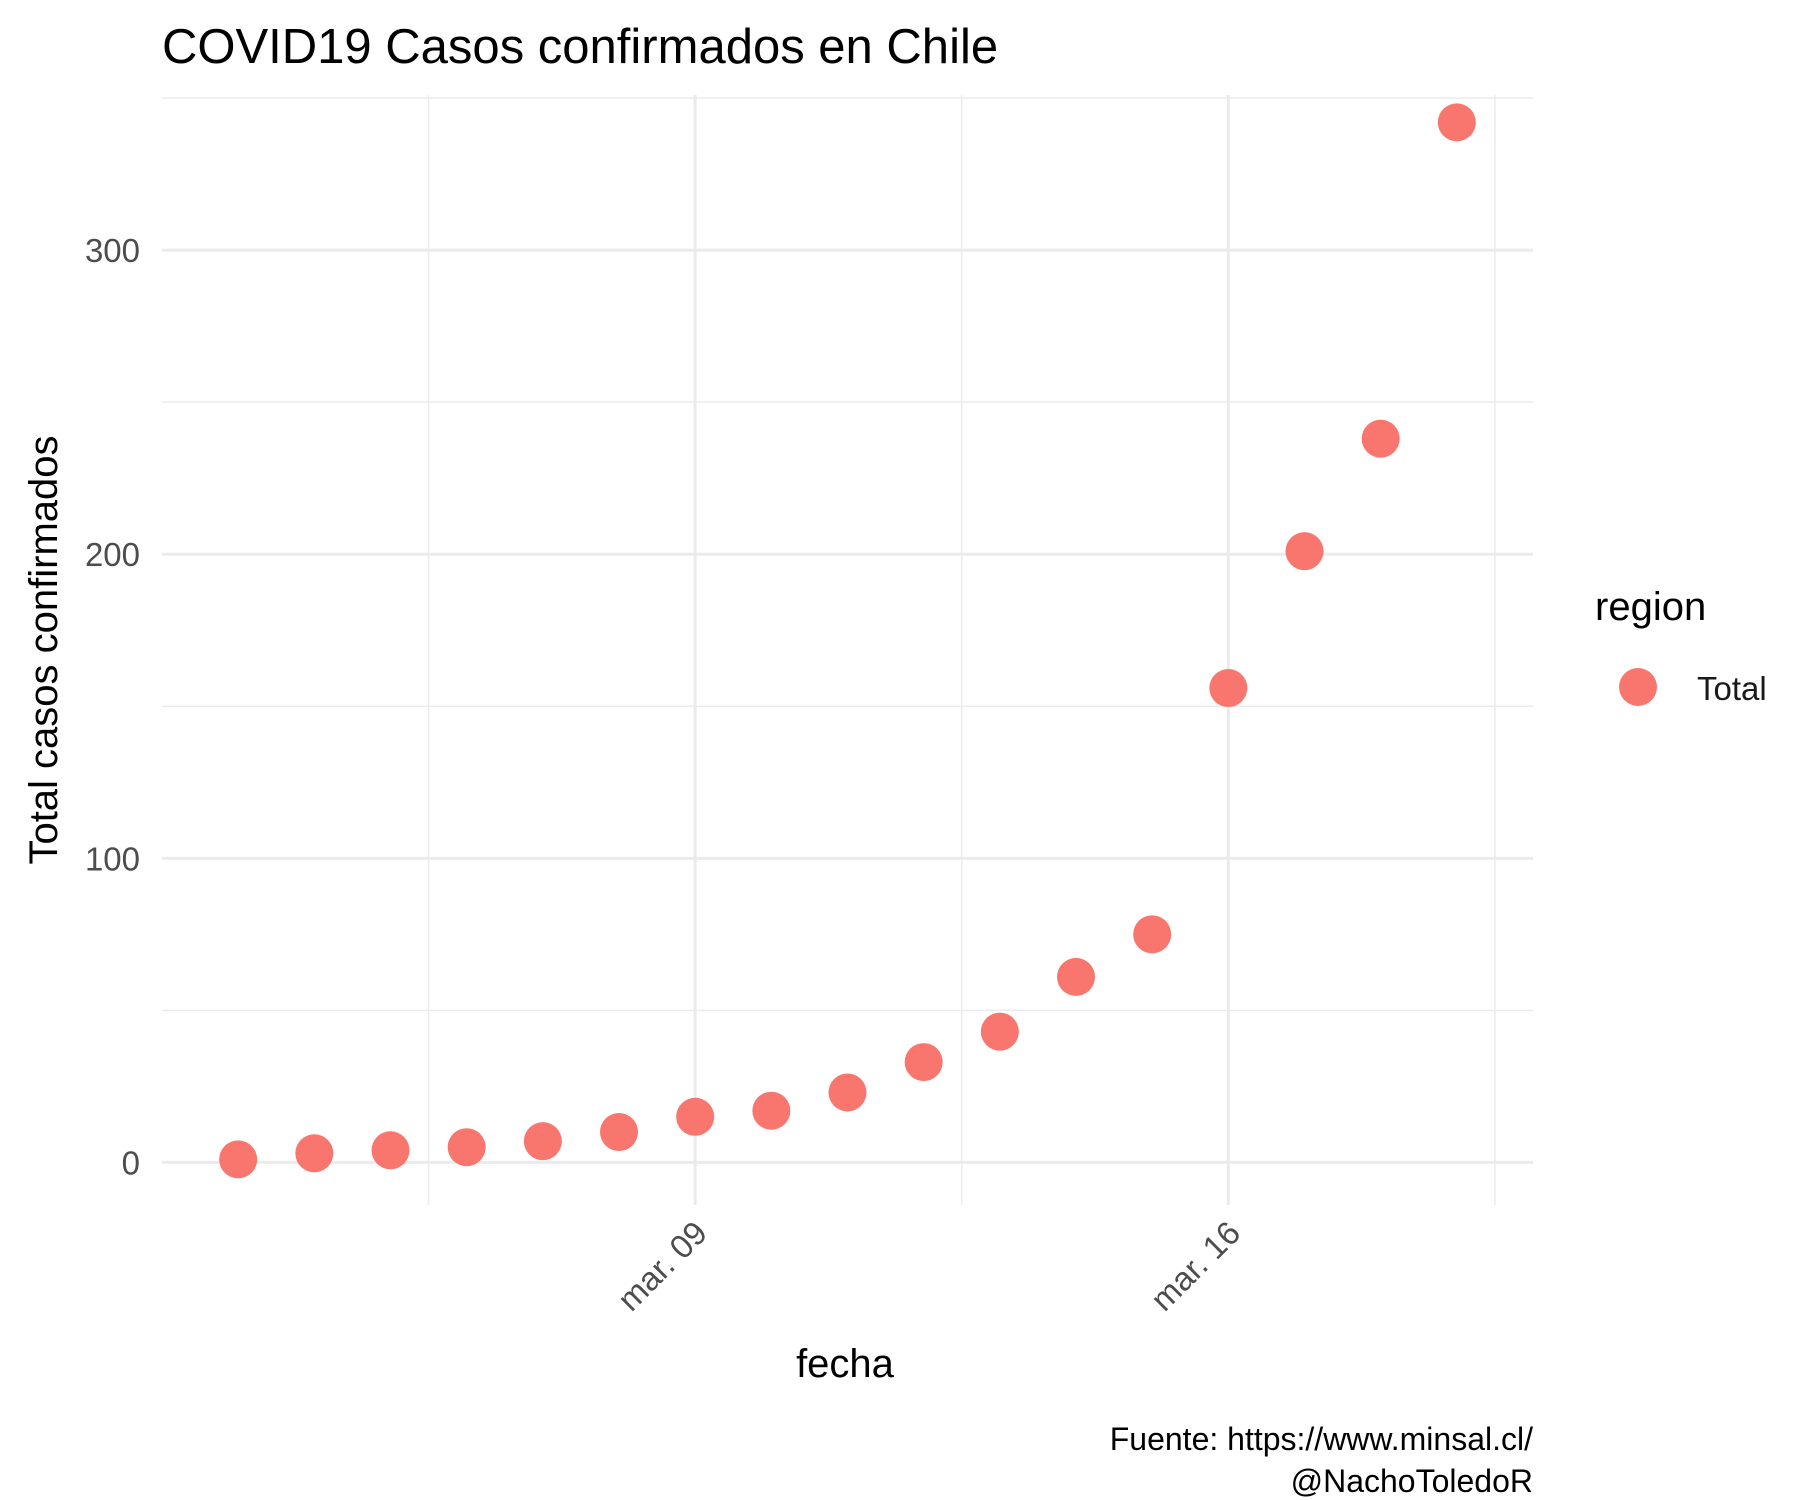  Describe the element at coordinates (1195, 1266) in the screenshot. I see `x-tick-label: mar. 16` at that location.